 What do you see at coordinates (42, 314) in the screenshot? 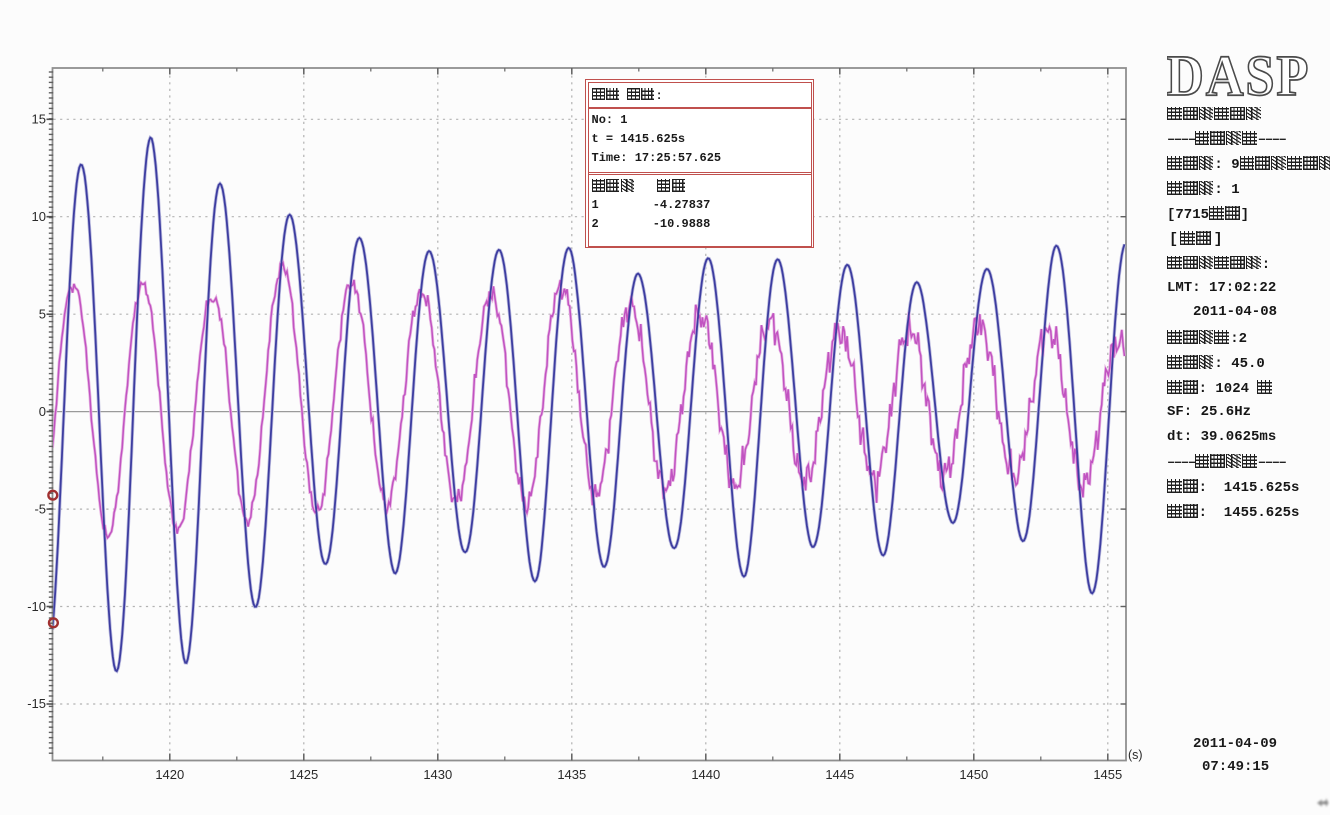
I see `svg-text: 5` at bounding box center [42, 314].